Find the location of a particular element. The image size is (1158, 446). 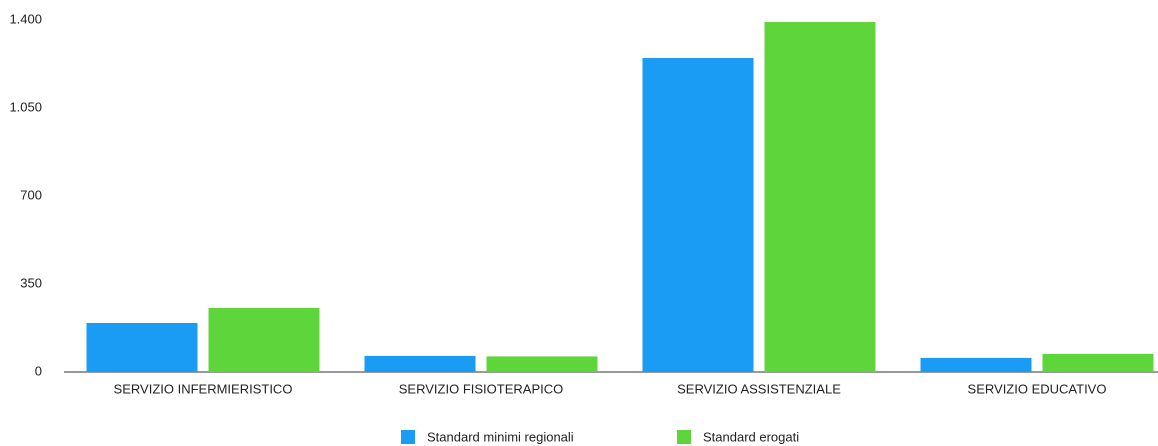

legend-label: Standard minimi regionali is located at coordinates (500, 436).